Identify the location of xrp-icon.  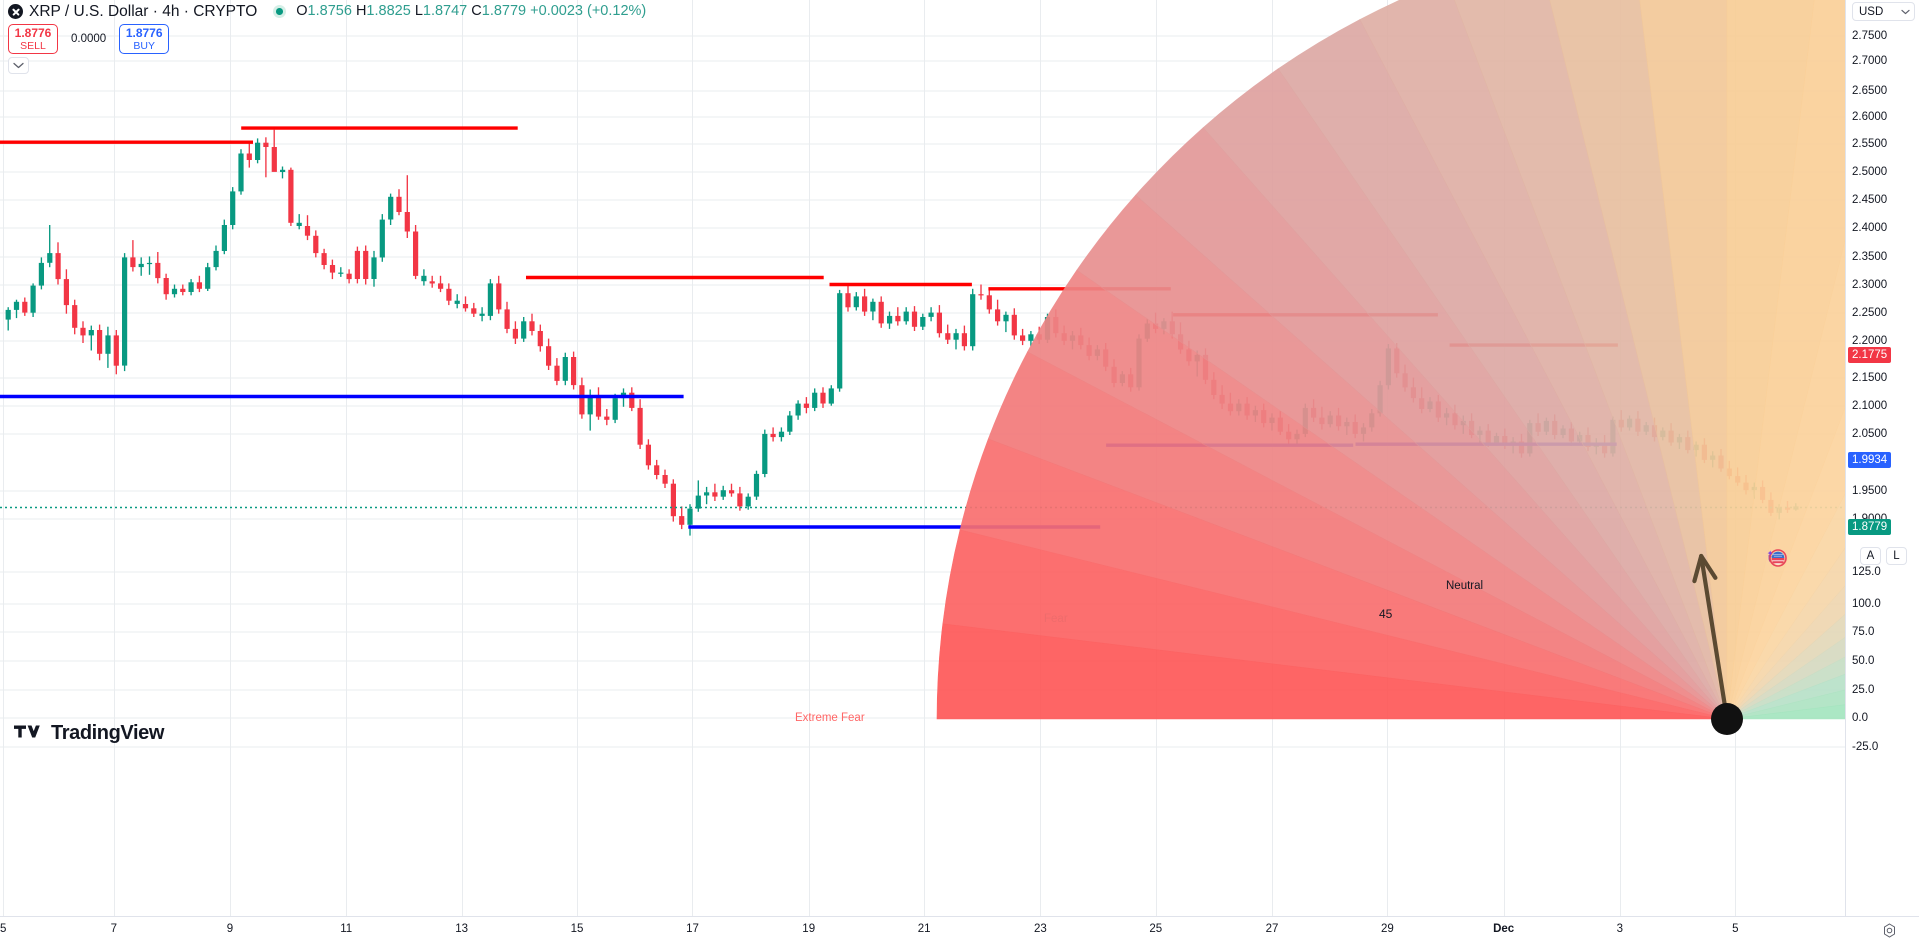
(15, 11).